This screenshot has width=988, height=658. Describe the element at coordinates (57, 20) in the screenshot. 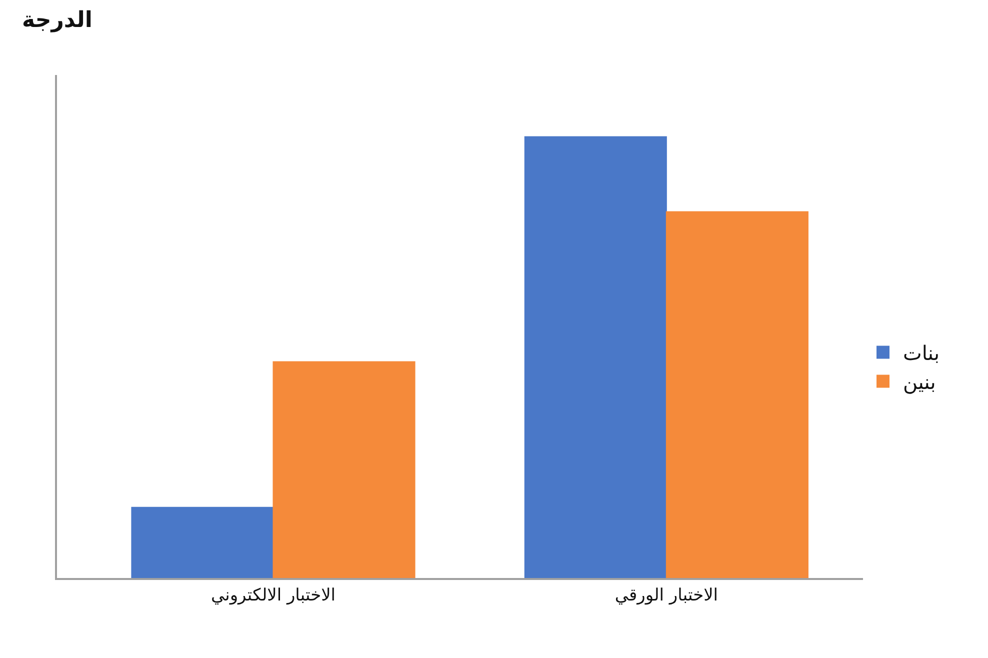

I see `y-axis-title: الدرجة` at that location.